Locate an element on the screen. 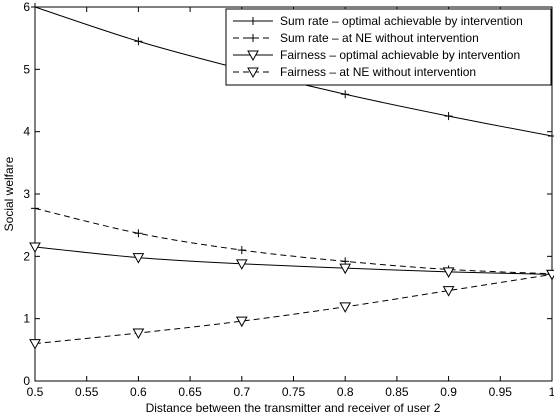  x-tick-label: 0.75 is located at coordinates (294, 392).